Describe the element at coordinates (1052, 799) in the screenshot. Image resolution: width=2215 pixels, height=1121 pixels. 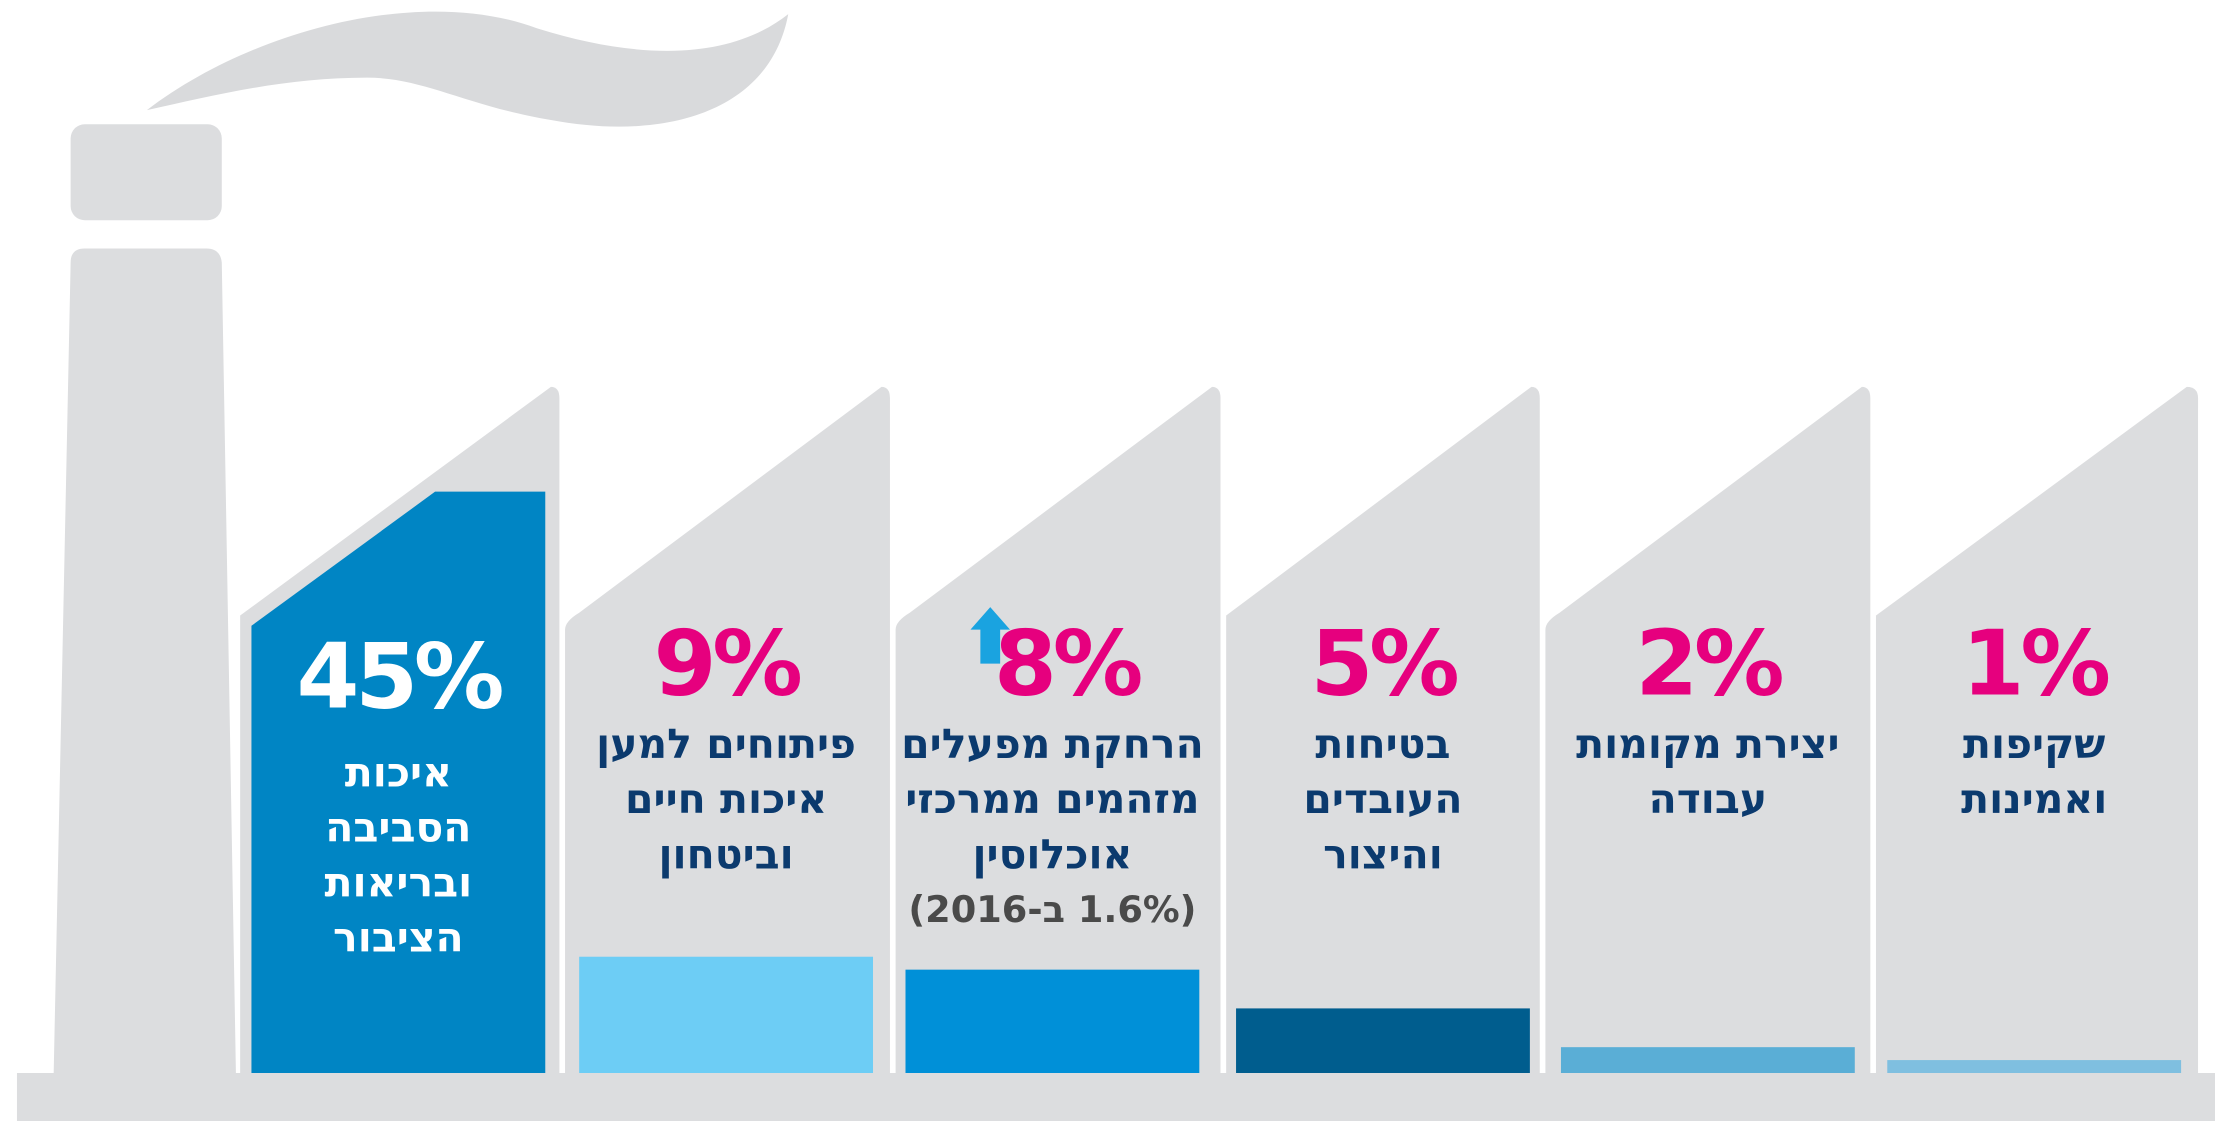
I see `category-label: הרחקת מפעלים מזהמים ממרכזי אוכלוסין` at that location.